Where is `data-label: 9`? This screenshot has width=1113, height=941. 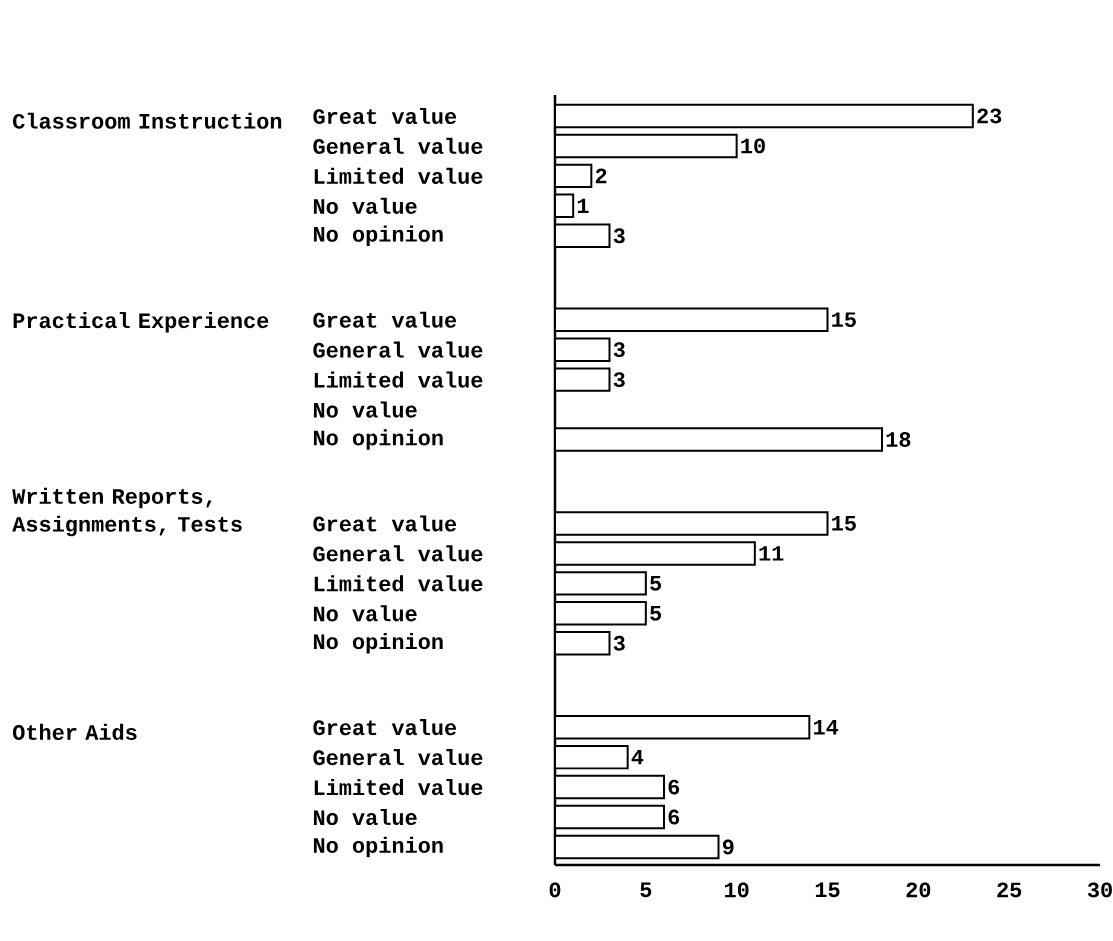
data-label: 9 is located at coordinates (728, 847).